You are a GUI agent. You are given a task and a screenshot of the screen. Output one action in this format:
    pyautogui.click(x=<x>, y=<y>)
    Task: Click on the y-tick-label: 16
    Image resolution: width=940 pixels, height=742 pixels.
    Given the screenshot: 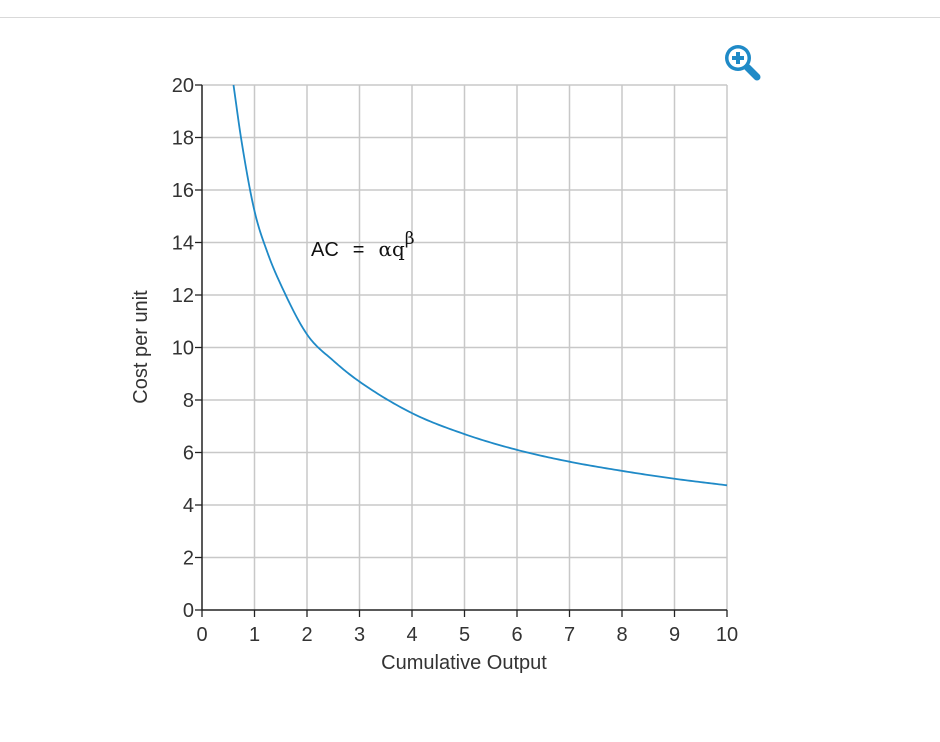 What is the action you would take?
    pyautogui.click(x=183, y=191)
    